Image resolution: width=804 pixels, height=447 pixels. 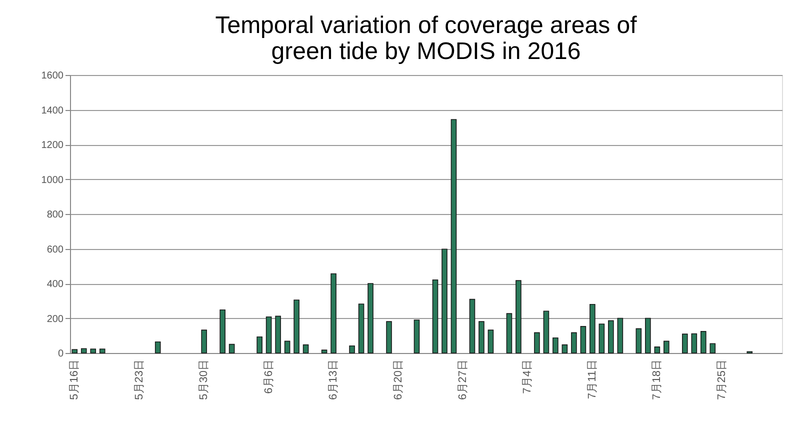 What do you see at coordinates (55, 319) in the screenshot?
I see `y-tick-label: 200` at bounding box center [55, 319].